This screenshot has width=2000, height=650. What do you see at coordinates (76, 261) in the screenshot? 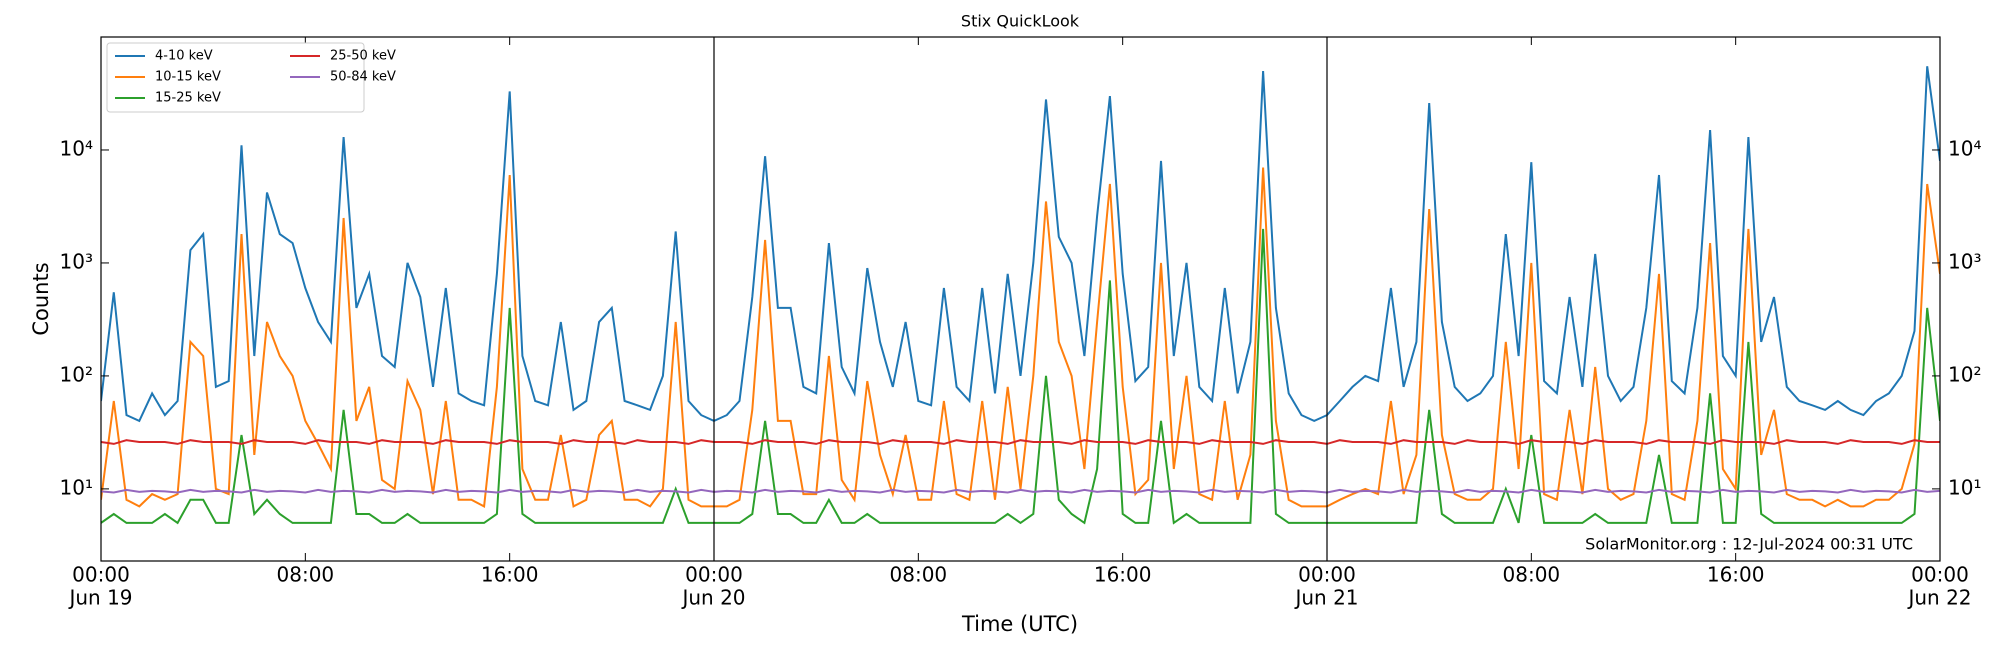
I see `y-tick-label: 10³` at bounding box center [76, 261].